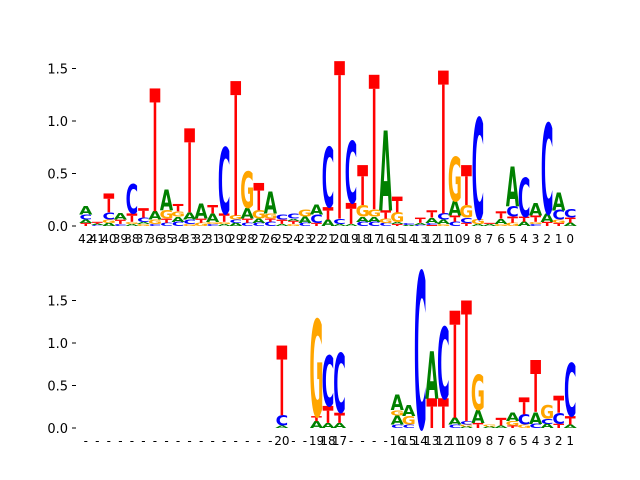  What do you see at coordinates (154, 239) in the screenshot?
I see `x-tick-label: 36` at bounding box center [154, 239].